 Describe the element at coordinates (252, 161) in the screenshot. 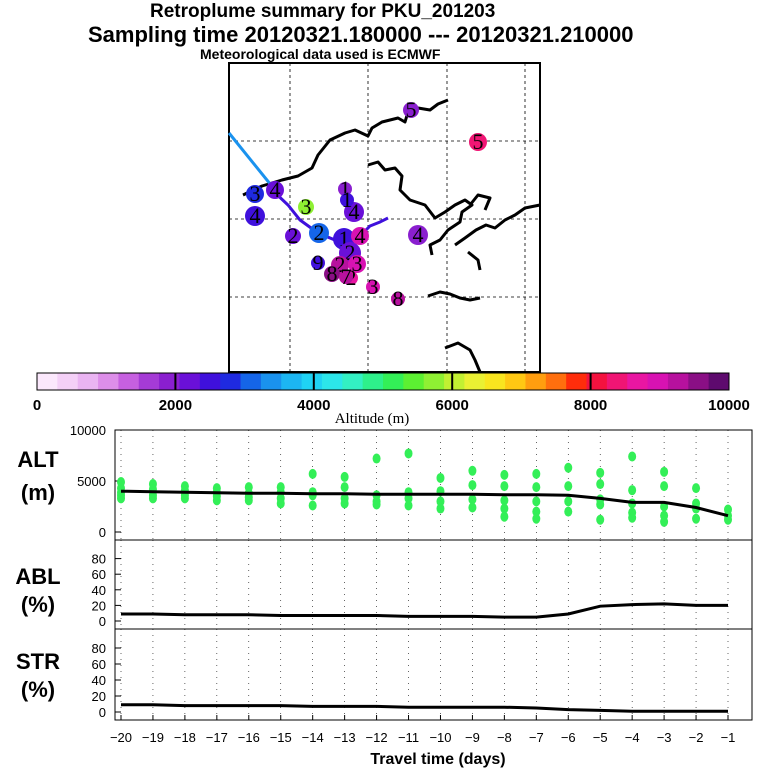

I see `plume-track` at that location.